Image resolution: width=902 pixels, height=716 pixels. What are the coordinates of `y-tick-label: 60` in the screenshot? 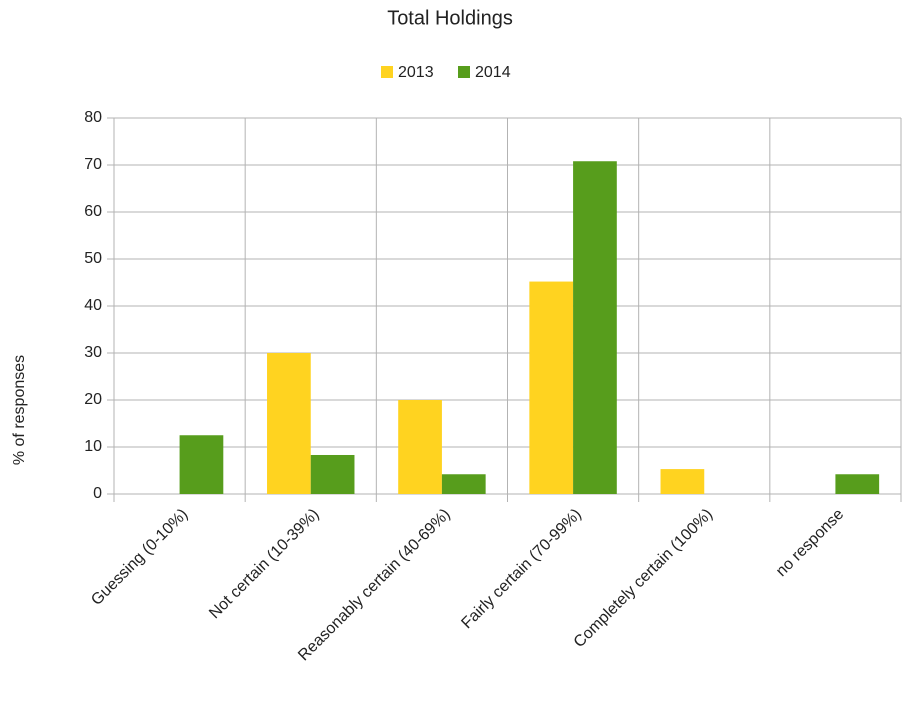 It's located at (93, 211).